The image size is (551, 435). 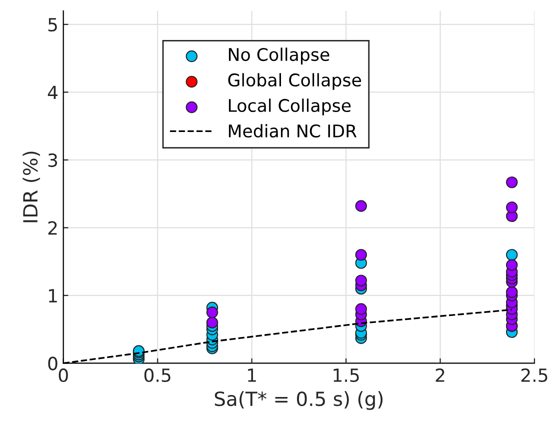 What do you see at coordinates (534, 375) in the screenshot?
I see `x-tick-label: 2.5` at bounding box center [534, 375].